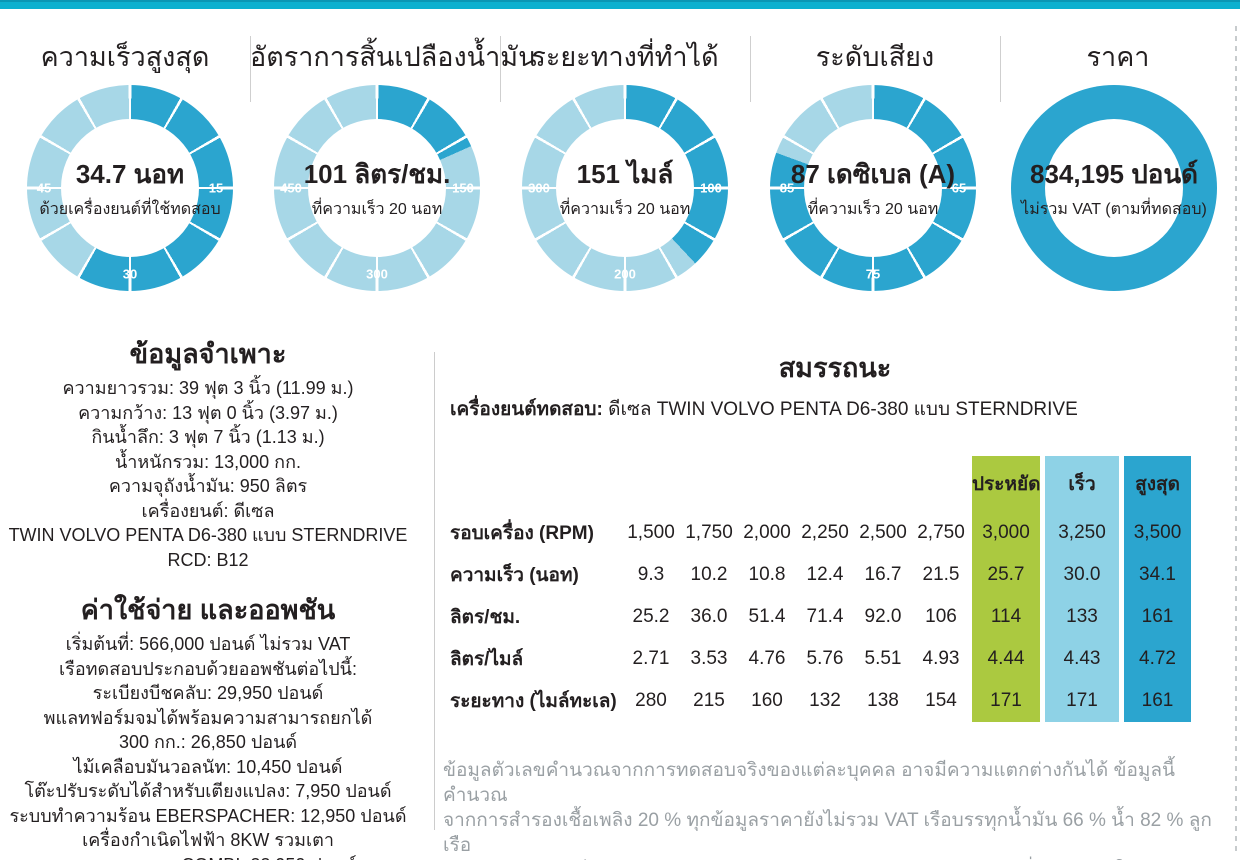 The height and width of the screenshot is (860, 1240). Describe the element at coordinates (1157, 658) in the screenshot. I see `table-cell-max: 4.72` at that location.